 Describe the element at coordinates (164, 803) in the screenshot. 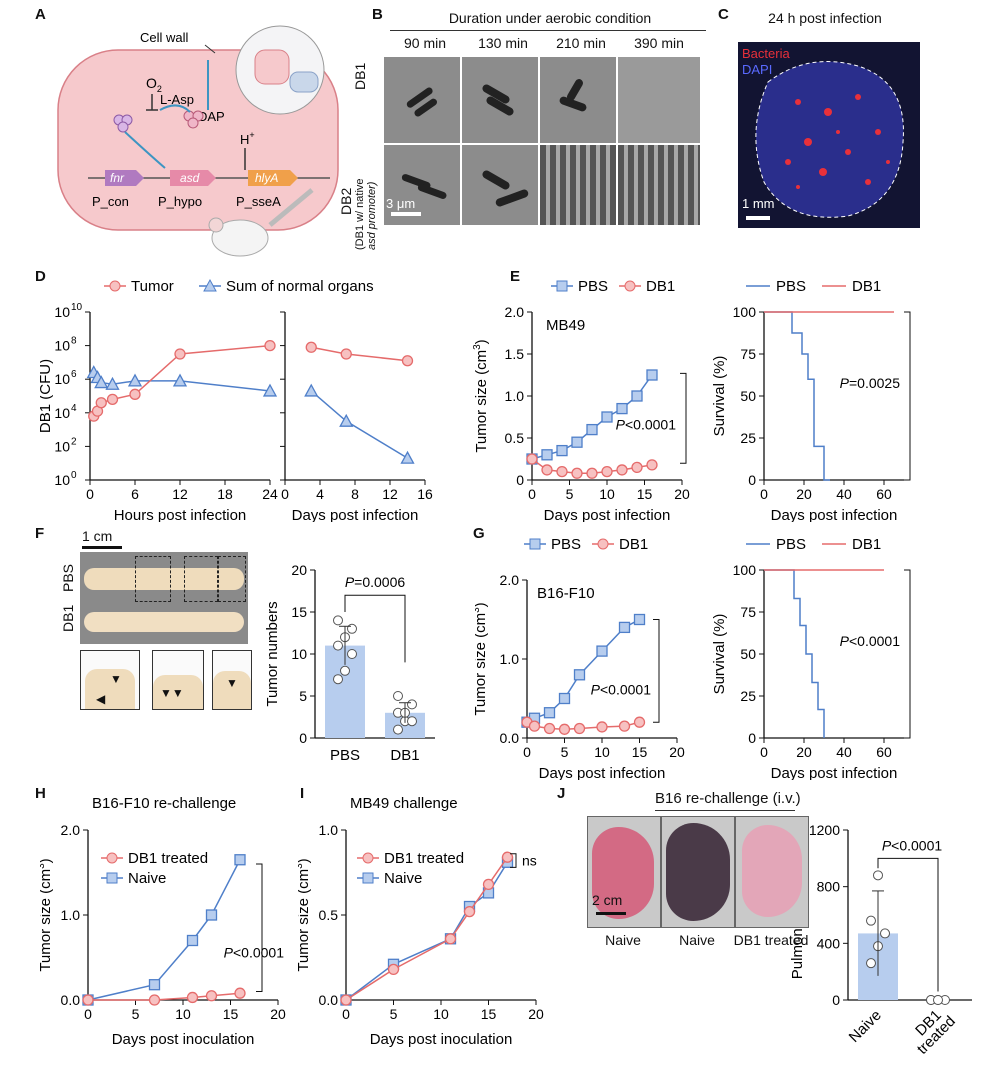

I see `chart-title: B16-F10 re-challenge` at that location.